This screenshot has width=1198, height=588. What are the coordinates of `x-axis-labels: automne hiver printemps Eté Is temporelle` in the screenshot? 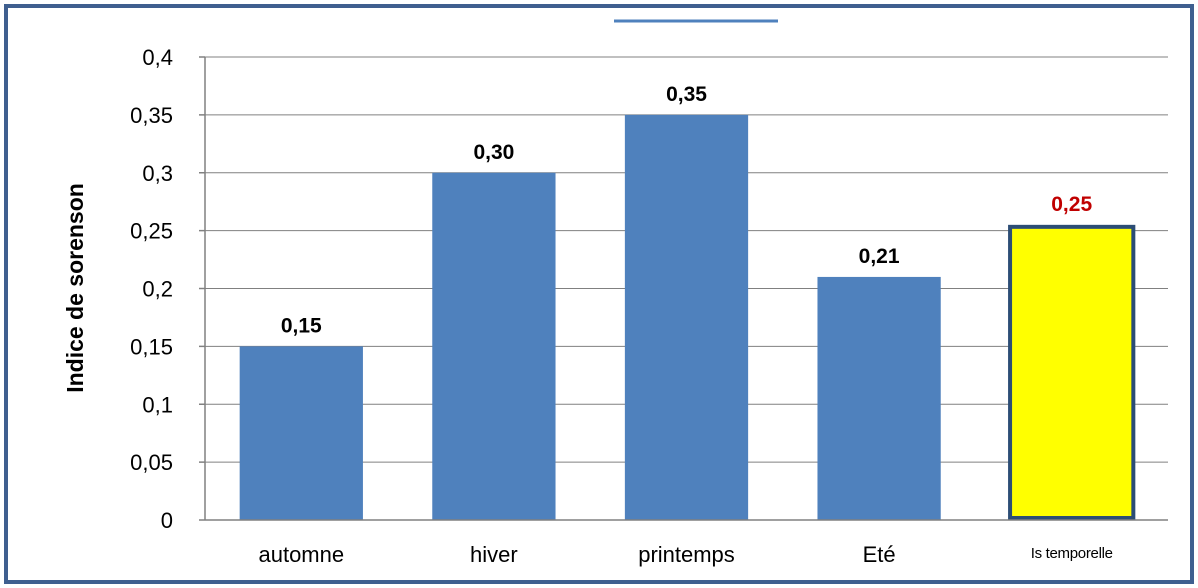 It's located at (685, 554).